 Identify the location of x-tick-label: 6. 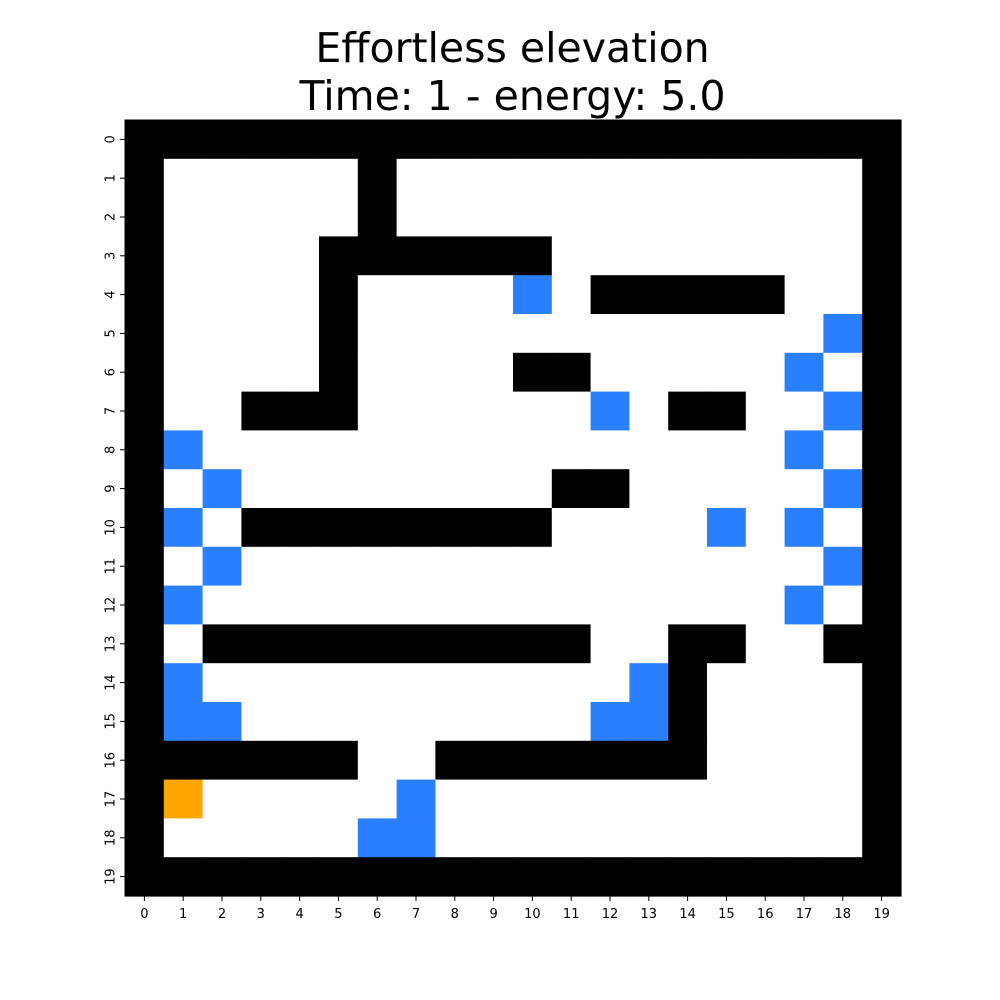
(377, 914).